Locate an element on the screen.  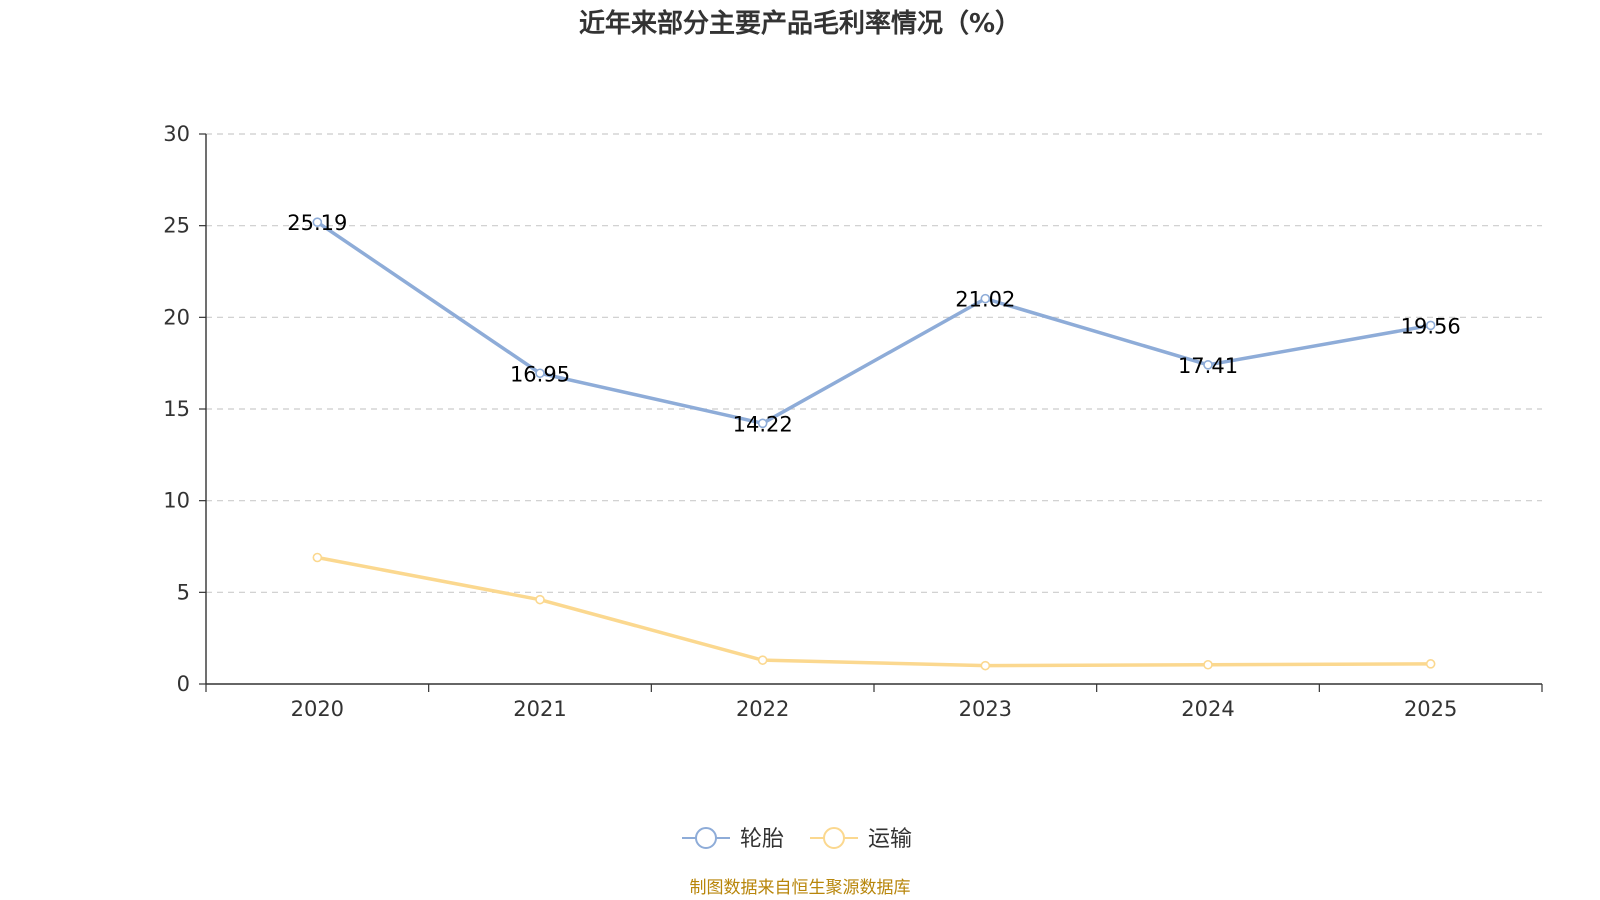
x-axis-ticks: 2020 2021 2022 2023 2024 2025 is located at coordinates (874, 702).